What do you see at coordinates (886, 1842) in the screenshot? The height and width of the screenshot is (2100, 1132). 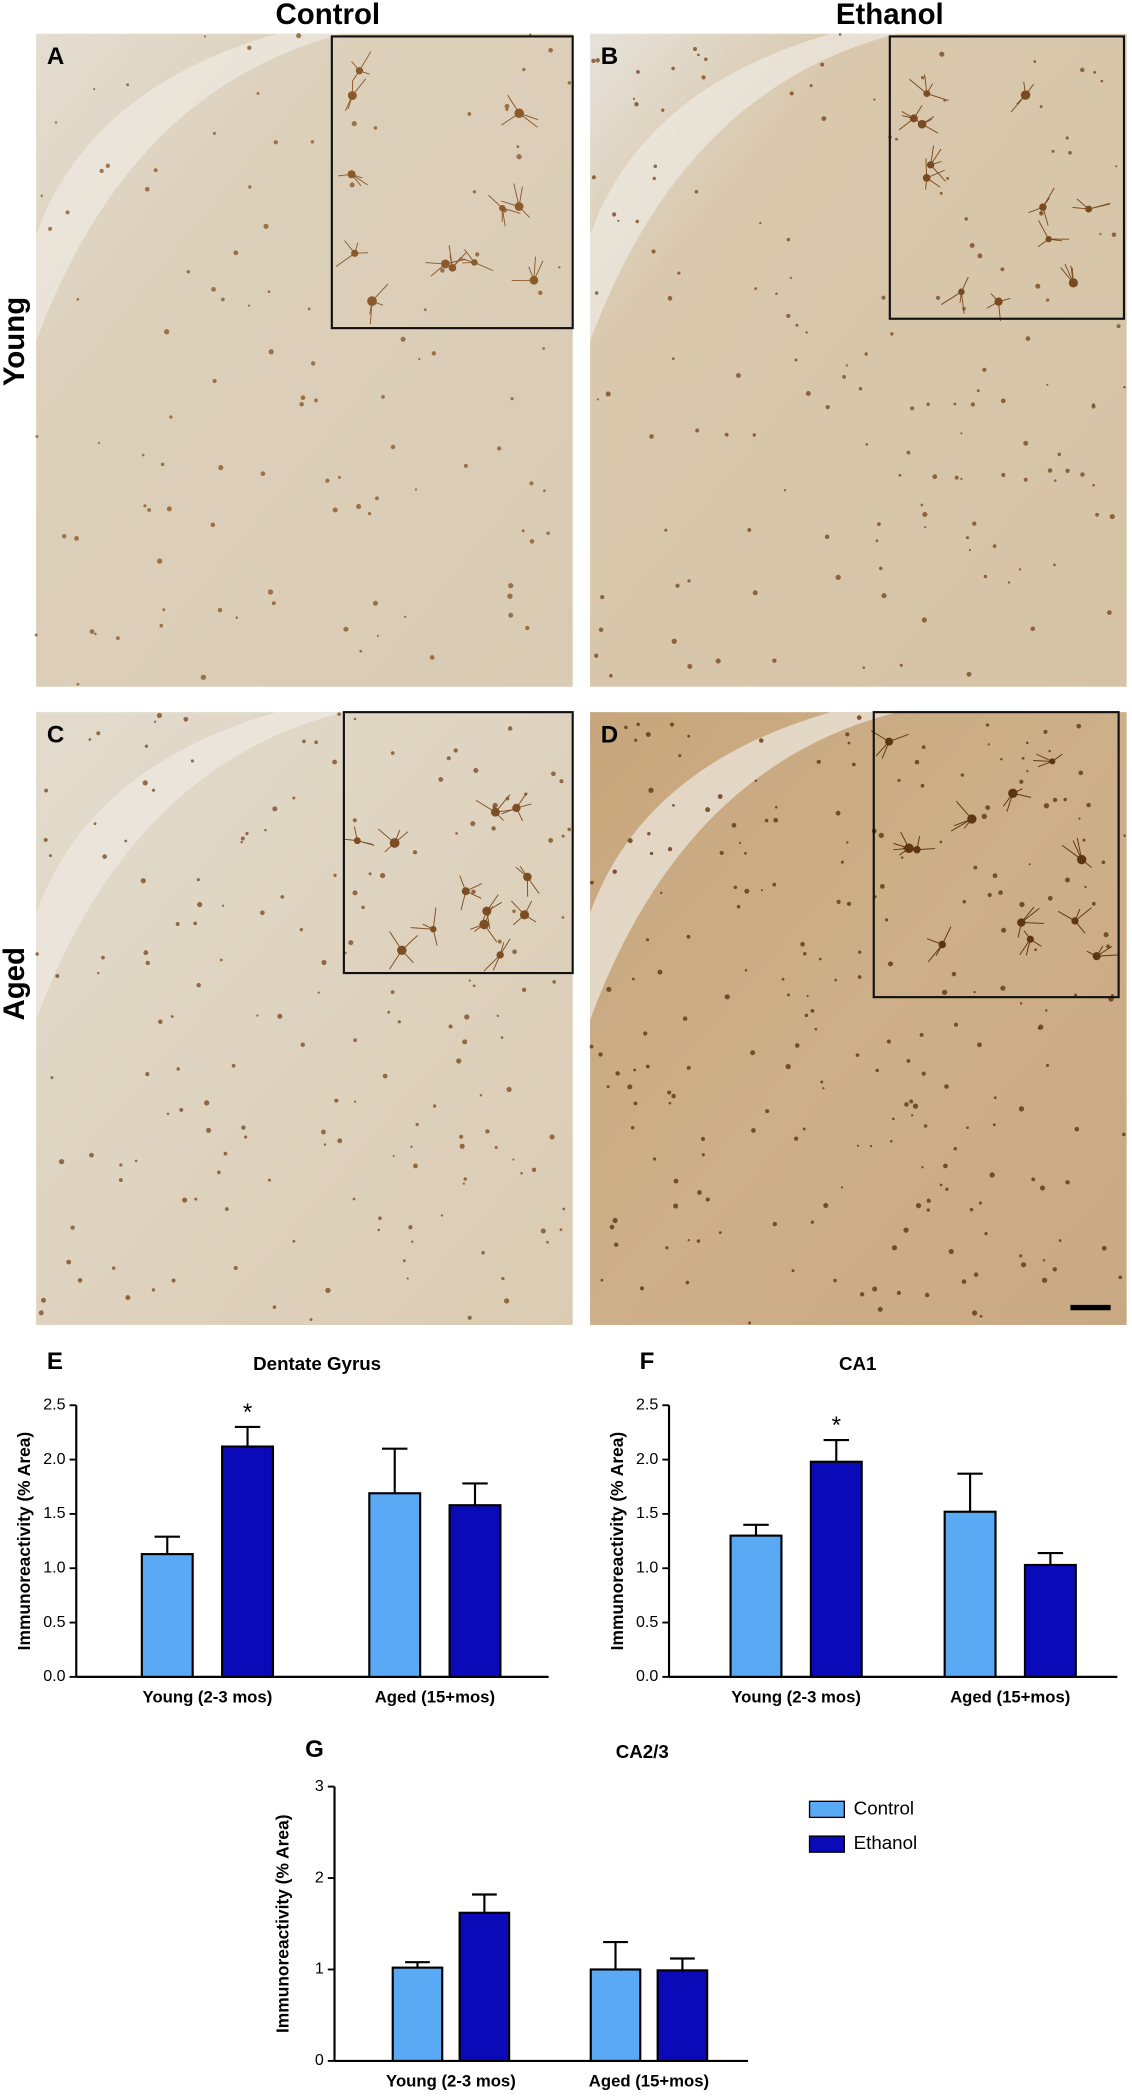 I see `legend-label: Ethanol` at bounding box center [886, 1842].